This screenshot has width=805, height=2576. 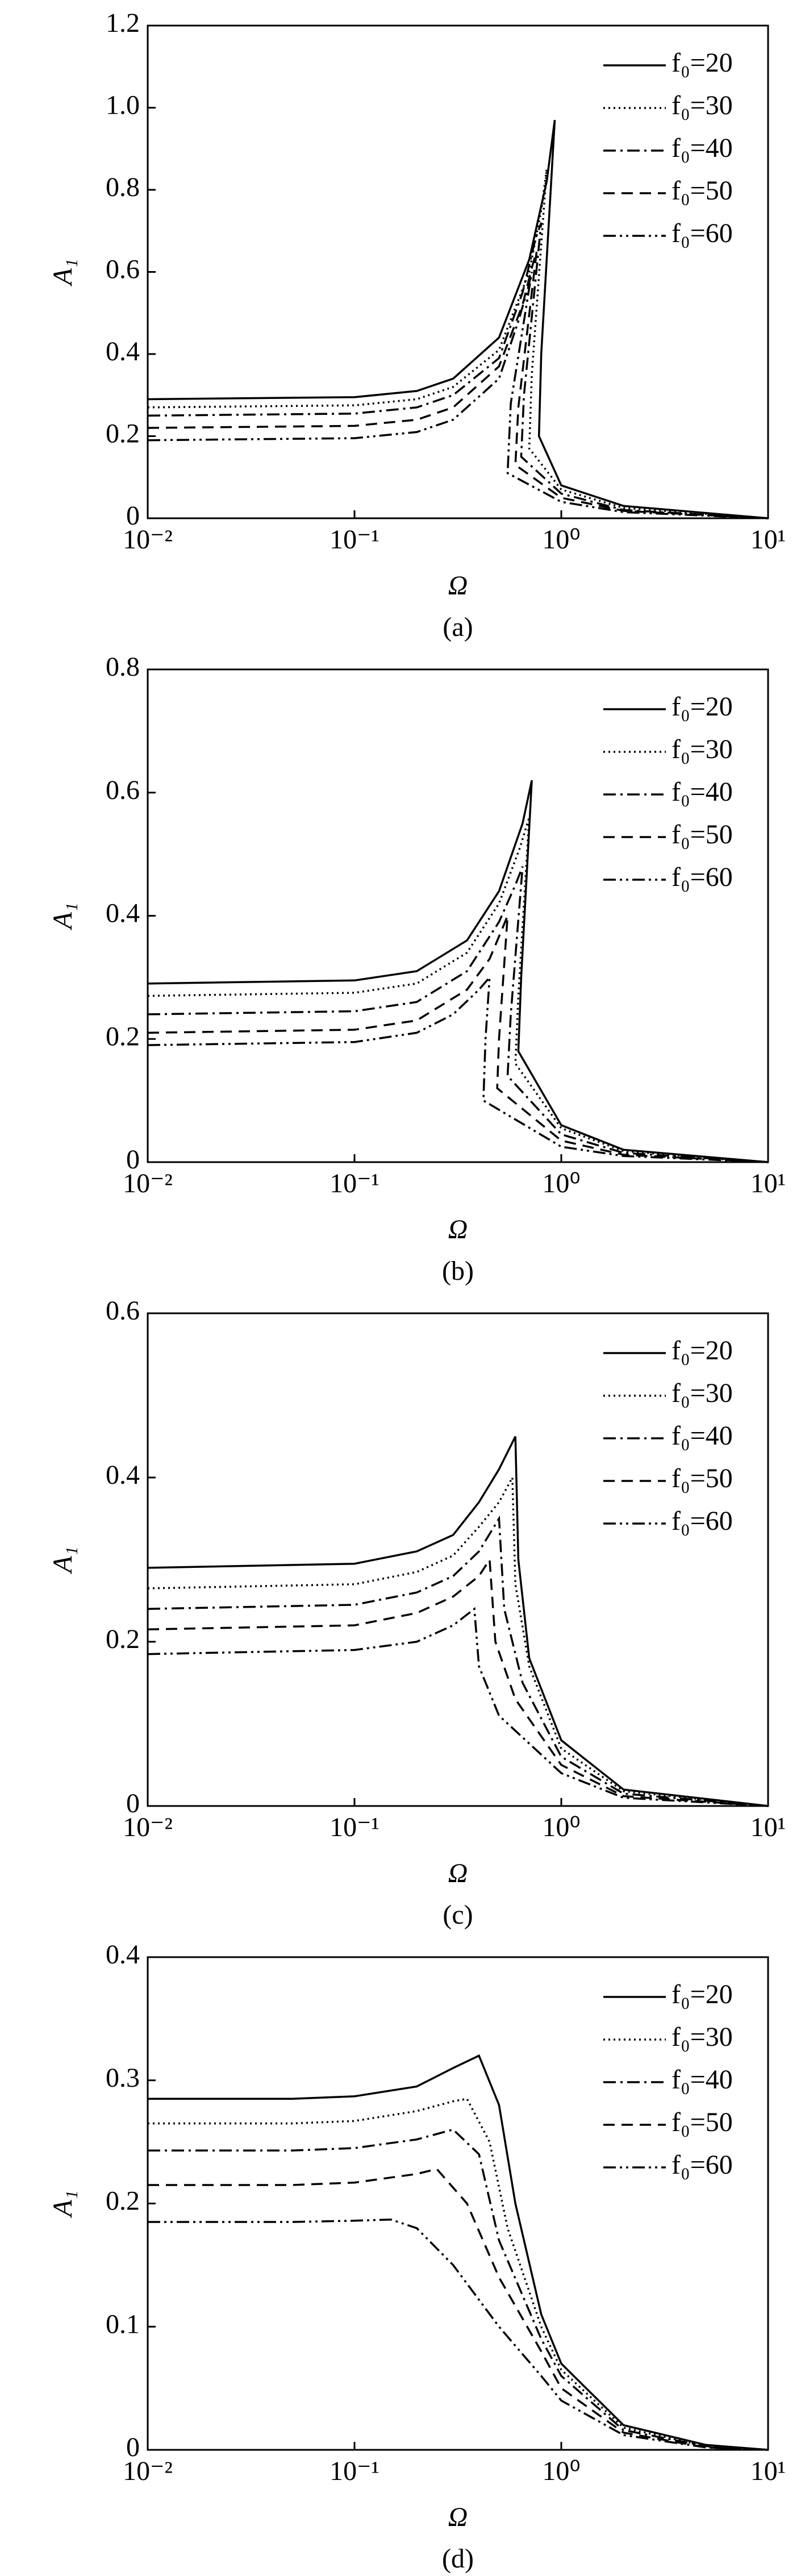 I want to click on caption: (a), so click(x=458, y=627).